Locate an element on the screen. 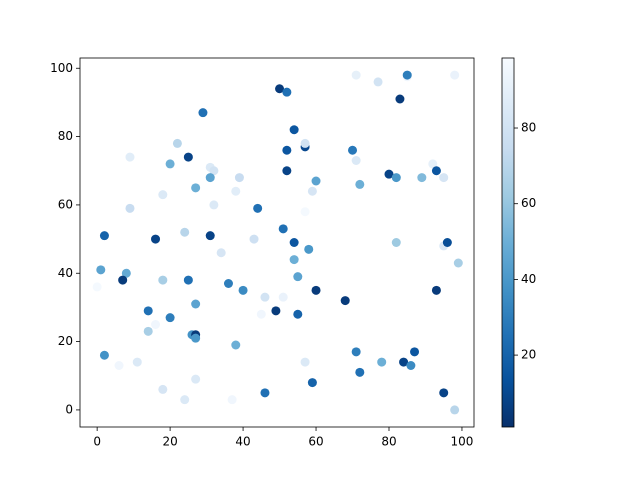  x-tick-label: 100 is located at coordinates (462, 442).